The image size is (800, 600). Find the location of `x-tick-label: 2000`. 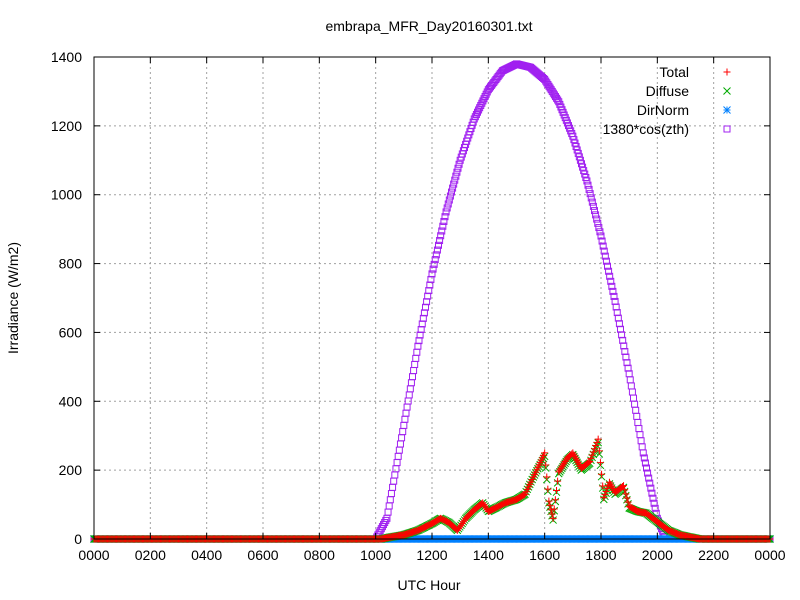

x-tick-label: 2000 is located at coordinates (657, 555).